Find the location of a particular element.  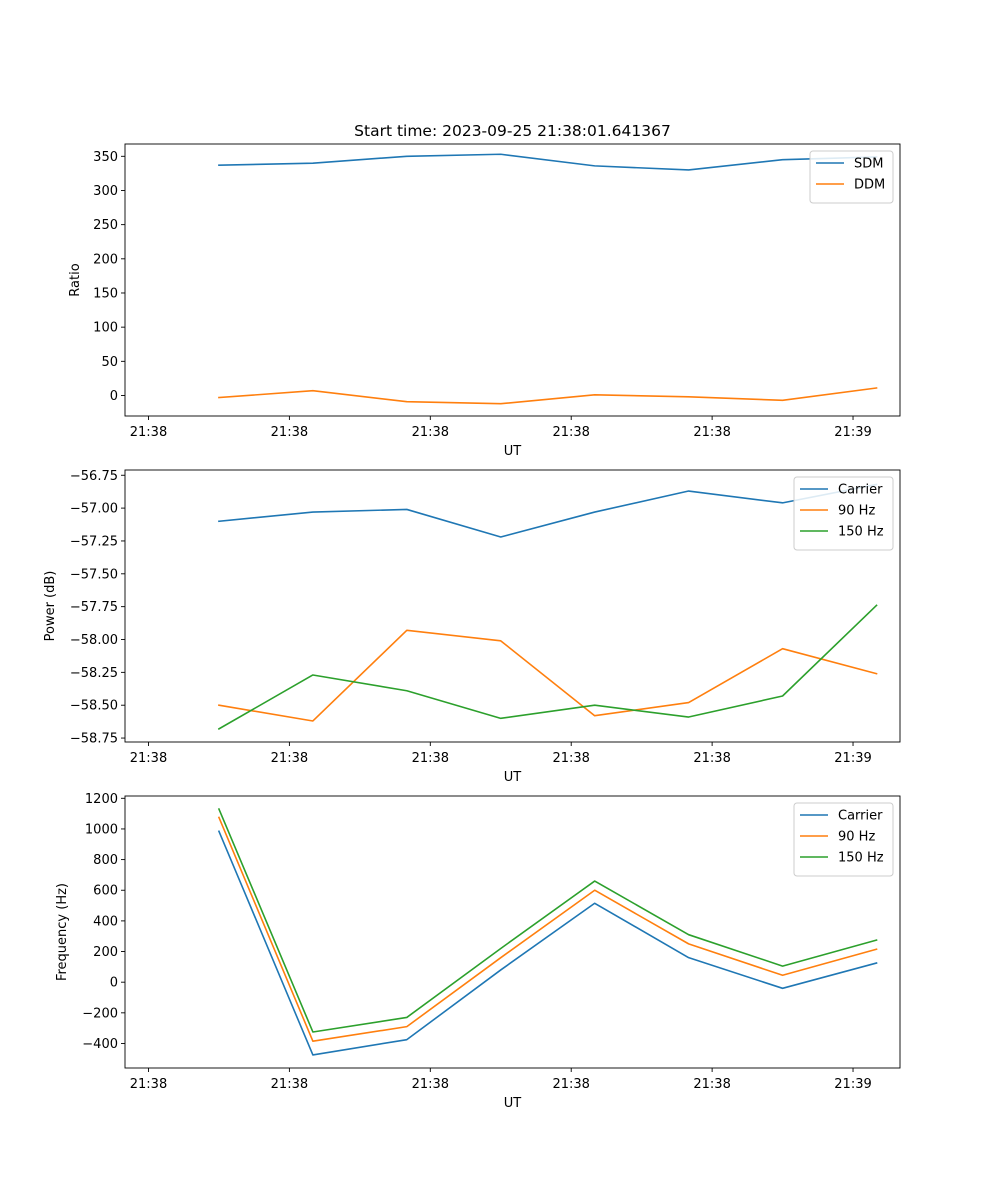

y-axis-label: Frequency (Hz) is located at coordinates (62, 932).